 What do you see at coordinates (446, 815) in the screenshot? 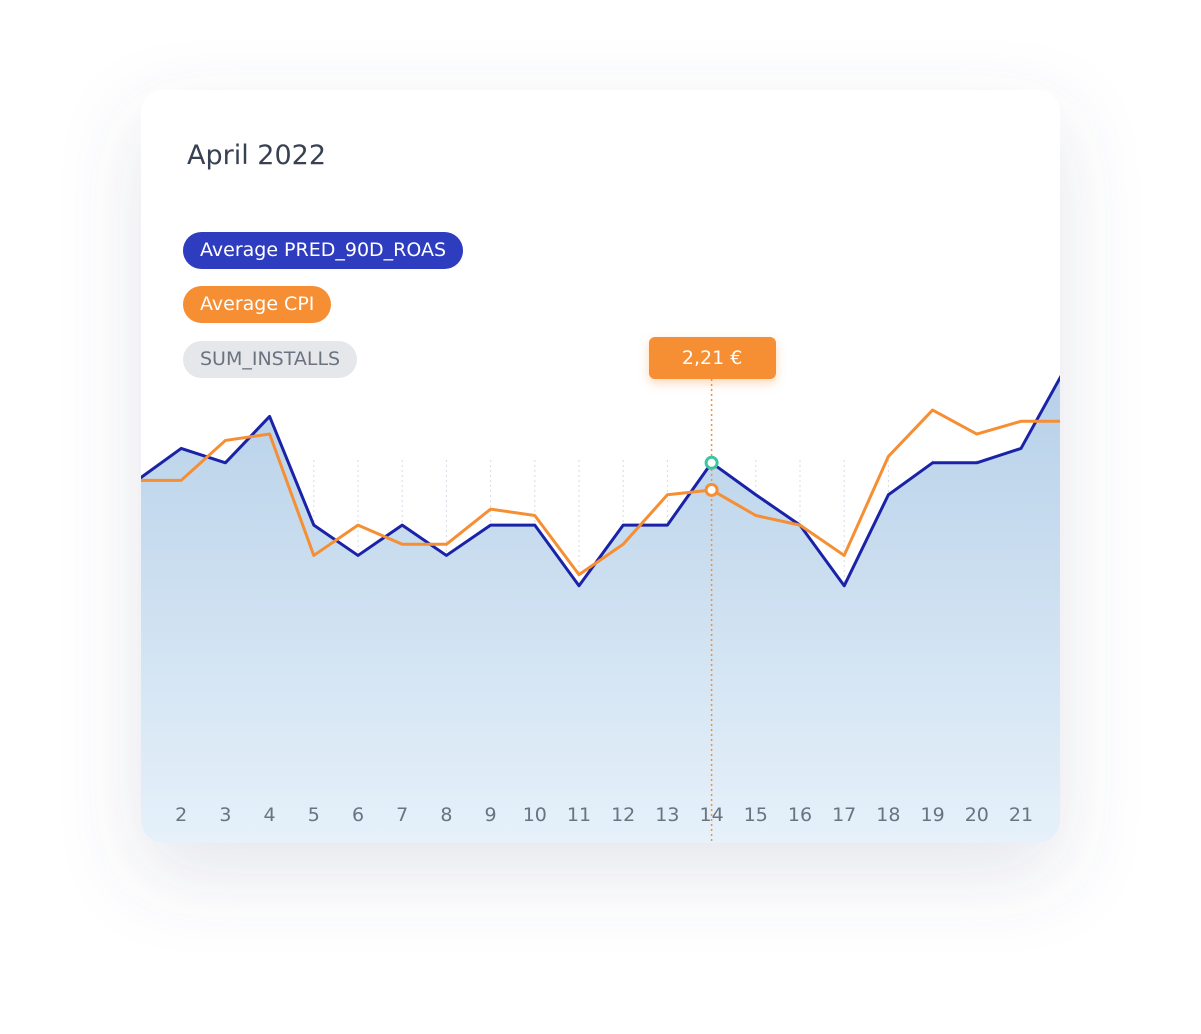
I see `x-tick-label: 8` at bounding box center [446, 815].